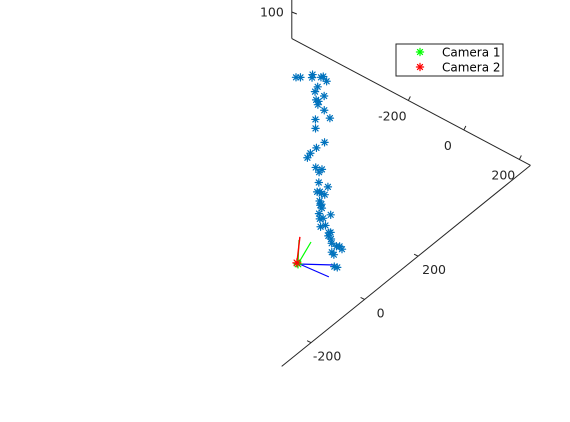 Image resolution: width=570 pixels, height=422 pixels. I want to click on x-tick-label: -200, so click(392, 115).